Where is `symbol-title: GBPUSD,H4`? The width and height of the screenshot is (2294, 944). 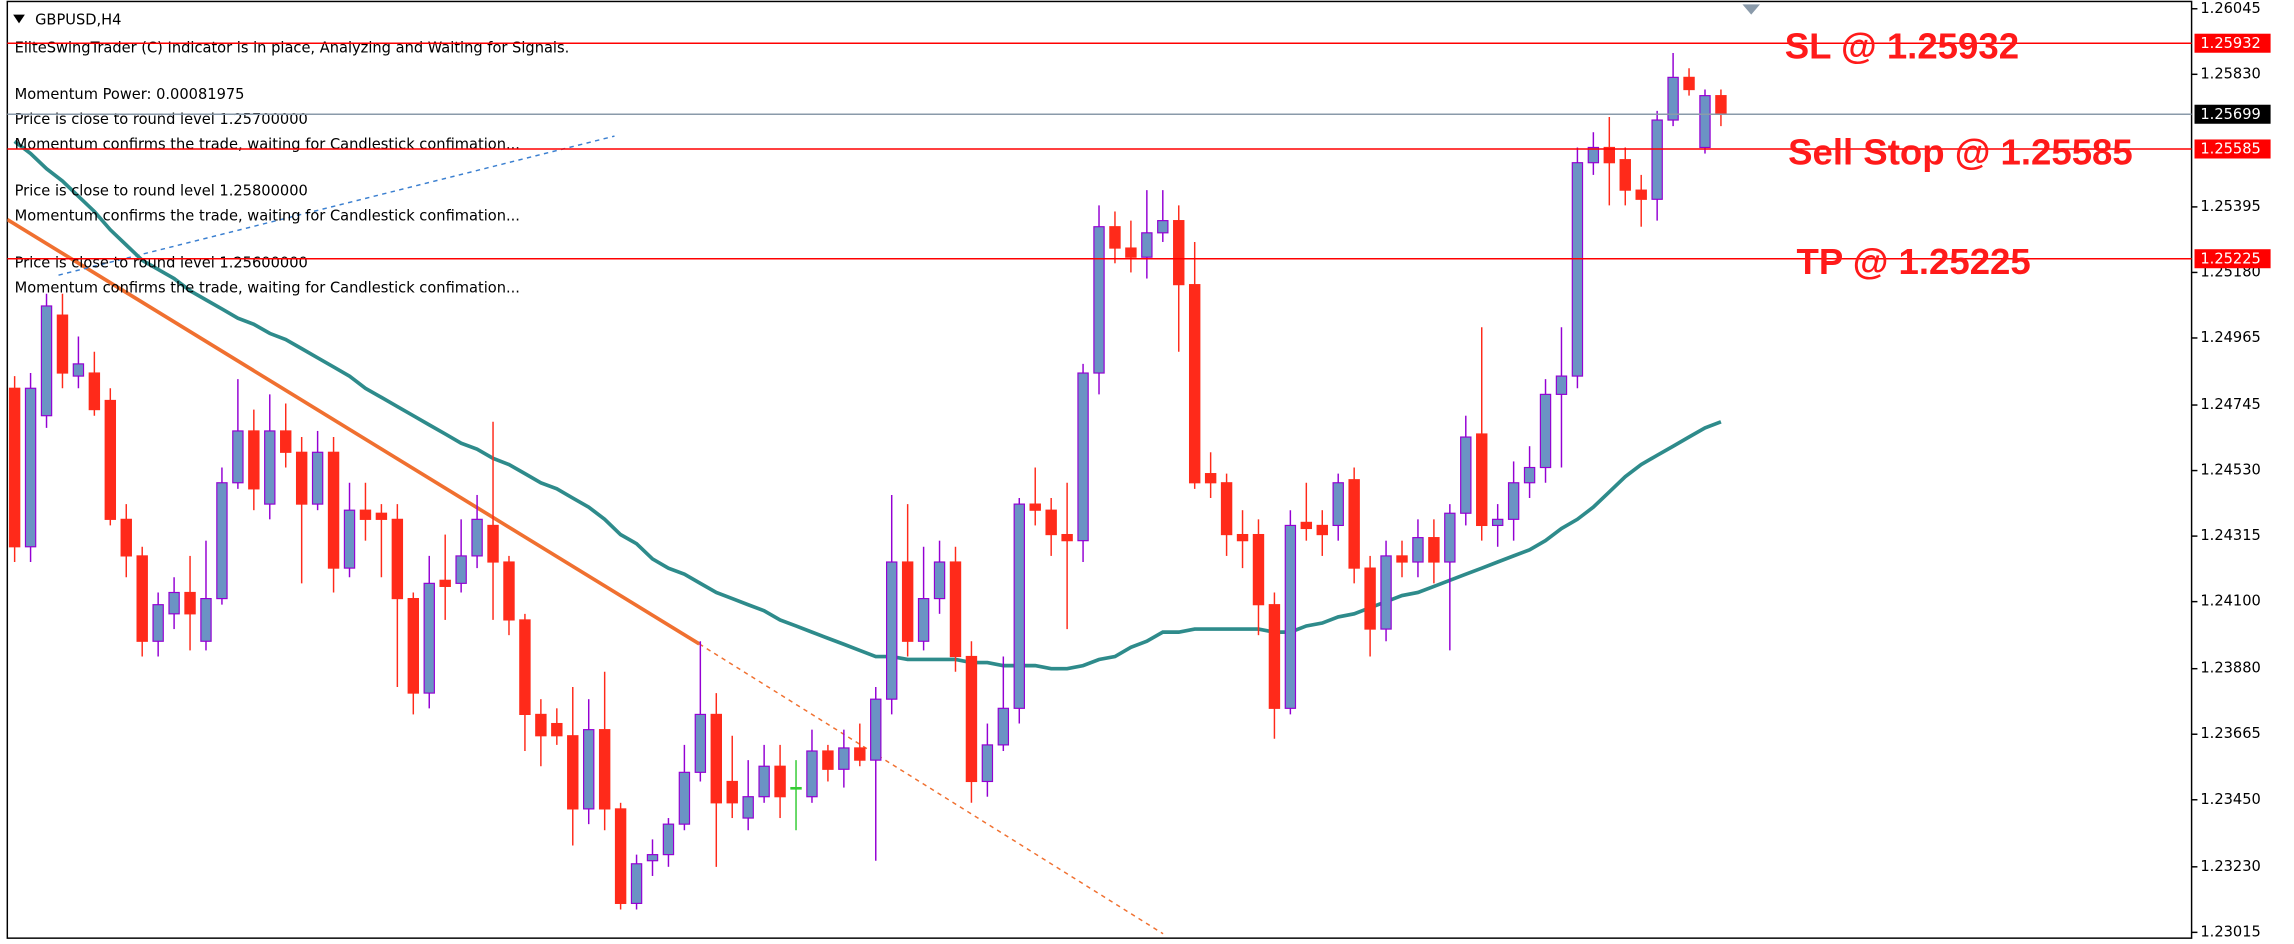 symbol-title: GBPUSD,H4 is located at coordinates (78, 19).